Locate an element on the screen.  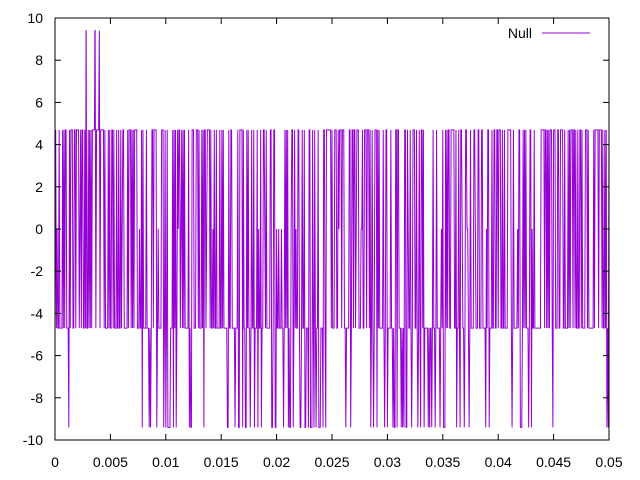
y-tick-label: -10 is located at coordinates (33, 440).